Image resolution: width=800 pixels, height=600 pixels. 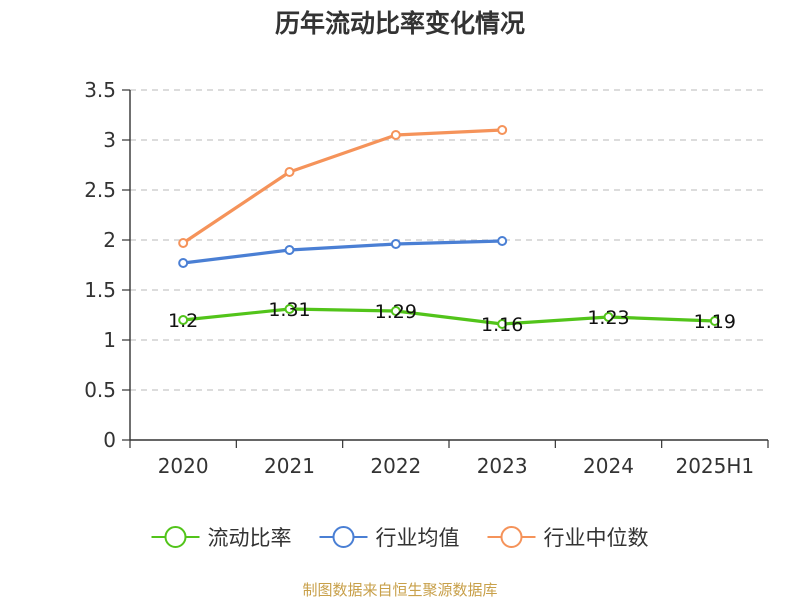 I want to click on data-label: 1.16, so click(x=502, y=325).